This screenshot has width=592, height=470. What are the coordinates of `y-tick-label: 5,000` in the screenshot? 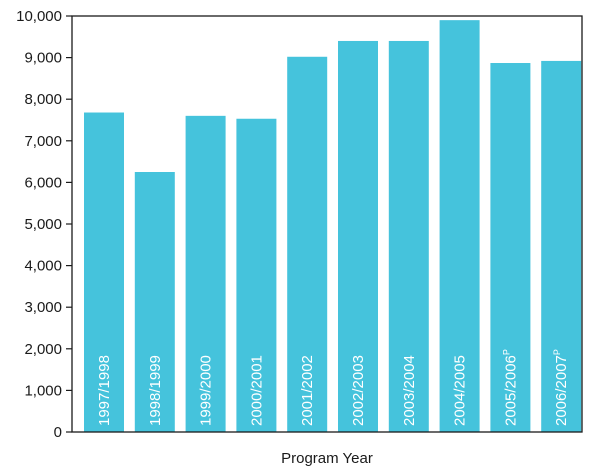 It's located at (43, 224).